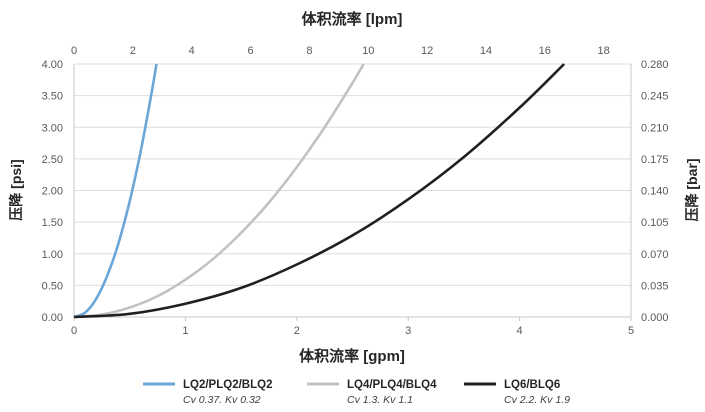 The image size is (705, 412). Describe the element at coordinates (52, 192) in the screenshot. I see `y-tick-label: 2.00` at that location.